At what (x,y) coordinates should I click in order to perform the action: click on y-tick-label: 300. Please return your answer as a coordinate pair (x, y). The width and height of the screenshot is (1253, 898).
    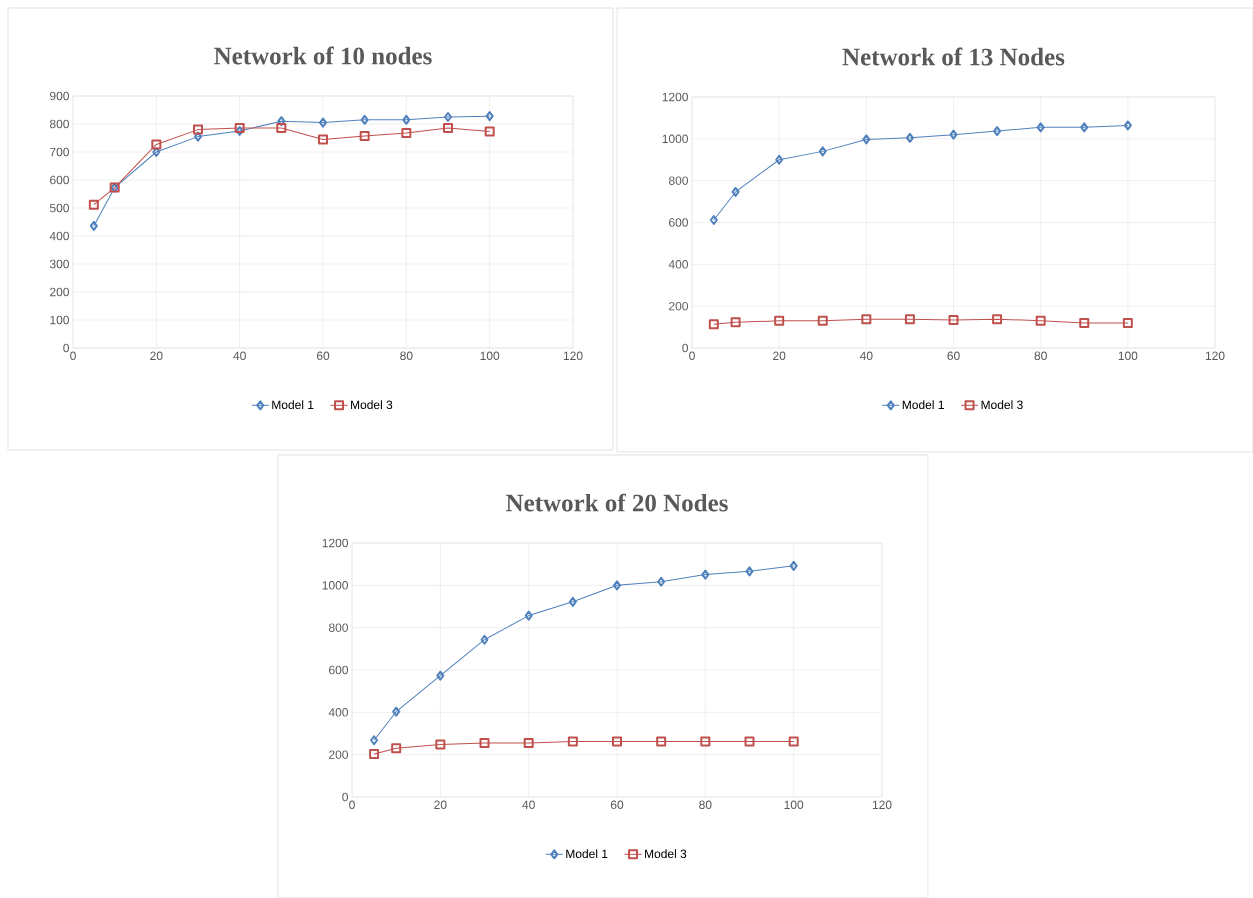
    Looking at the image, I should click on (59, 264).